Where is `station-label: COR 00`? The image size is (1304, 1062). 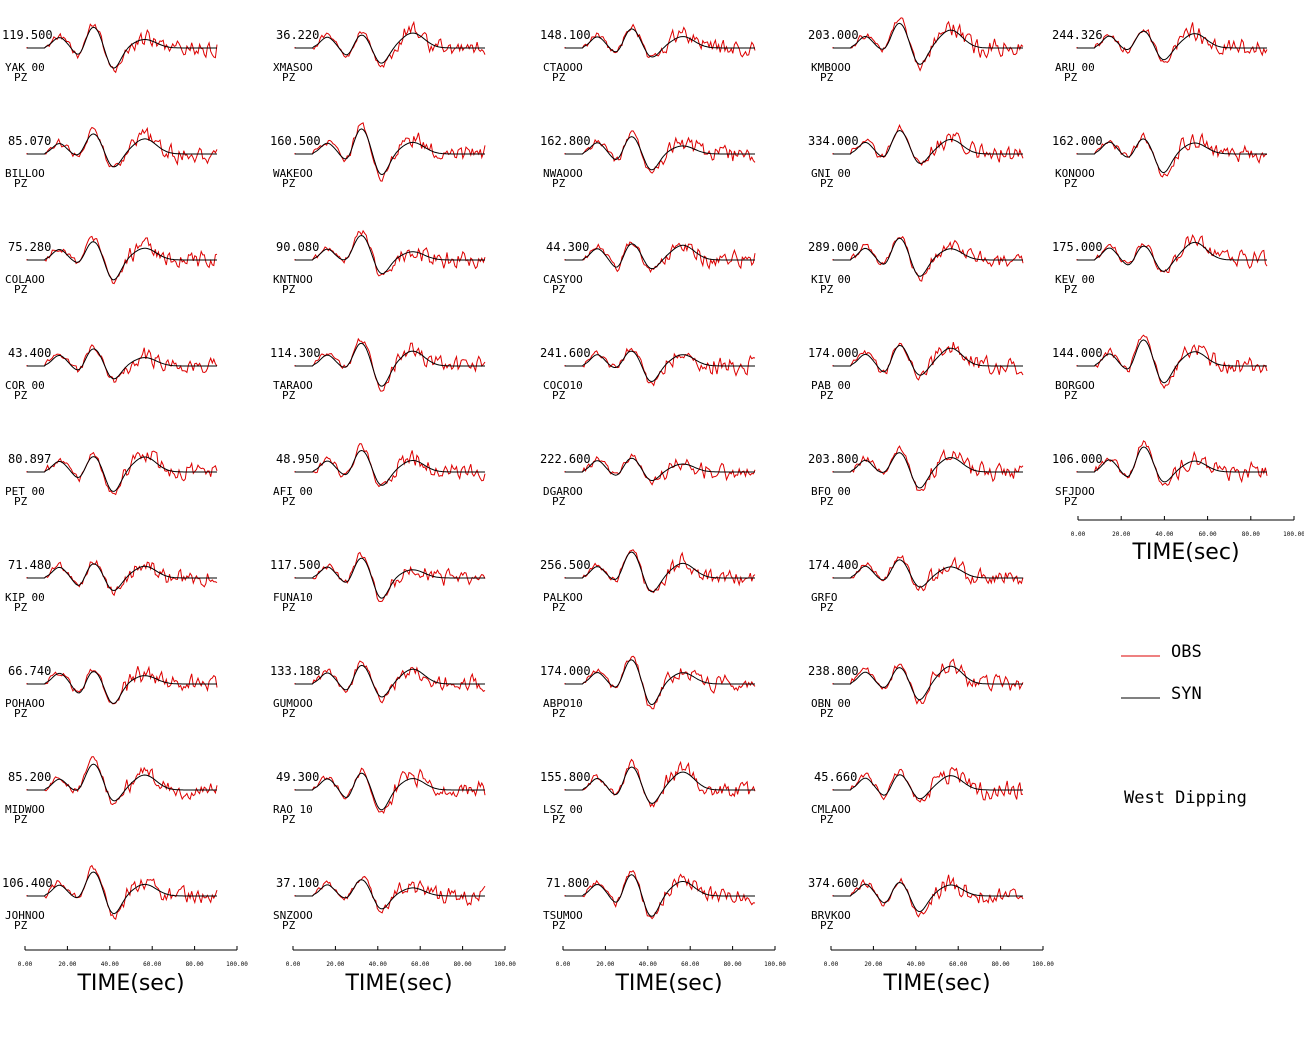 station-label: COR 00 is located at coordinates (25, 385).